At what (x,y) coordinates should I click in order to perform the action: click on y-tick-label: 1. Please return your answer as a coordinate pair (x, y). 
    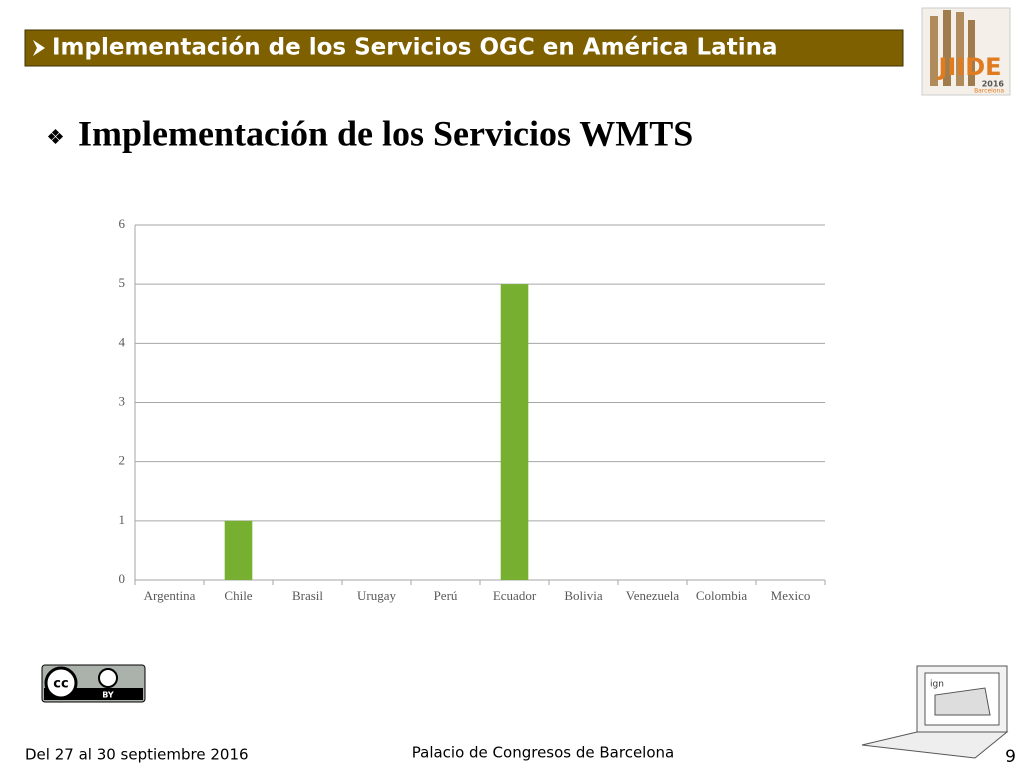
    Looking at the image, I should click on (122, 519).